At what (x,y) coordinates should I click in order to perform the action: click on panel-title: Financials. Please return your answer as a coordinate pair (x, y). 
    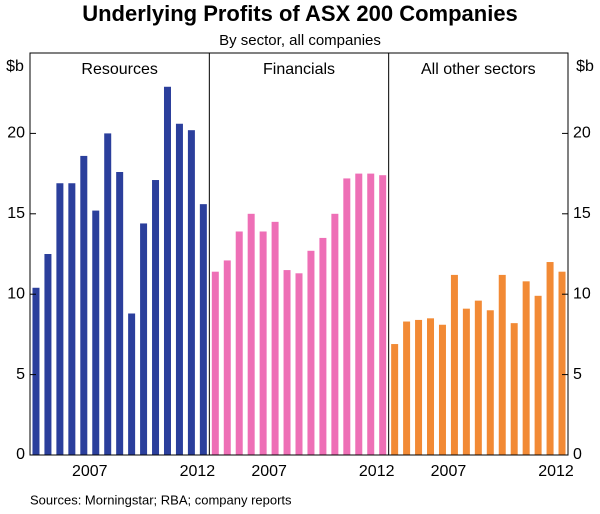
    Looking at the image, I should click on (299, 69).